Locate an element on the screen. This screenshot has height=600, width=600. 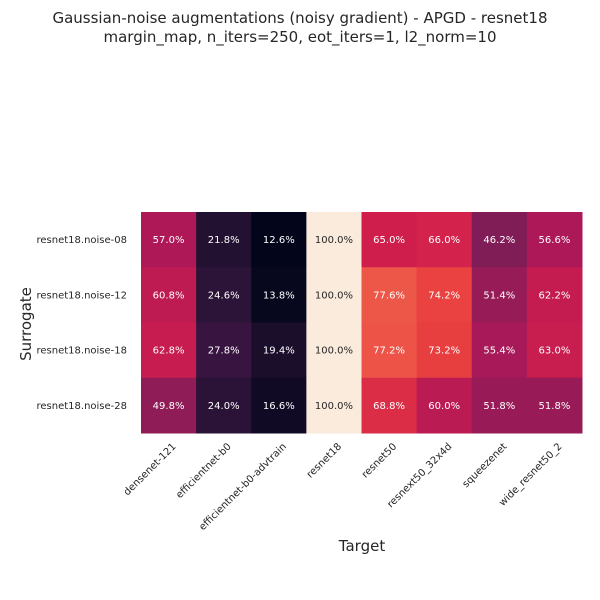
heatmap-cell-label: 77.6% is located at coordinates (389, 295).